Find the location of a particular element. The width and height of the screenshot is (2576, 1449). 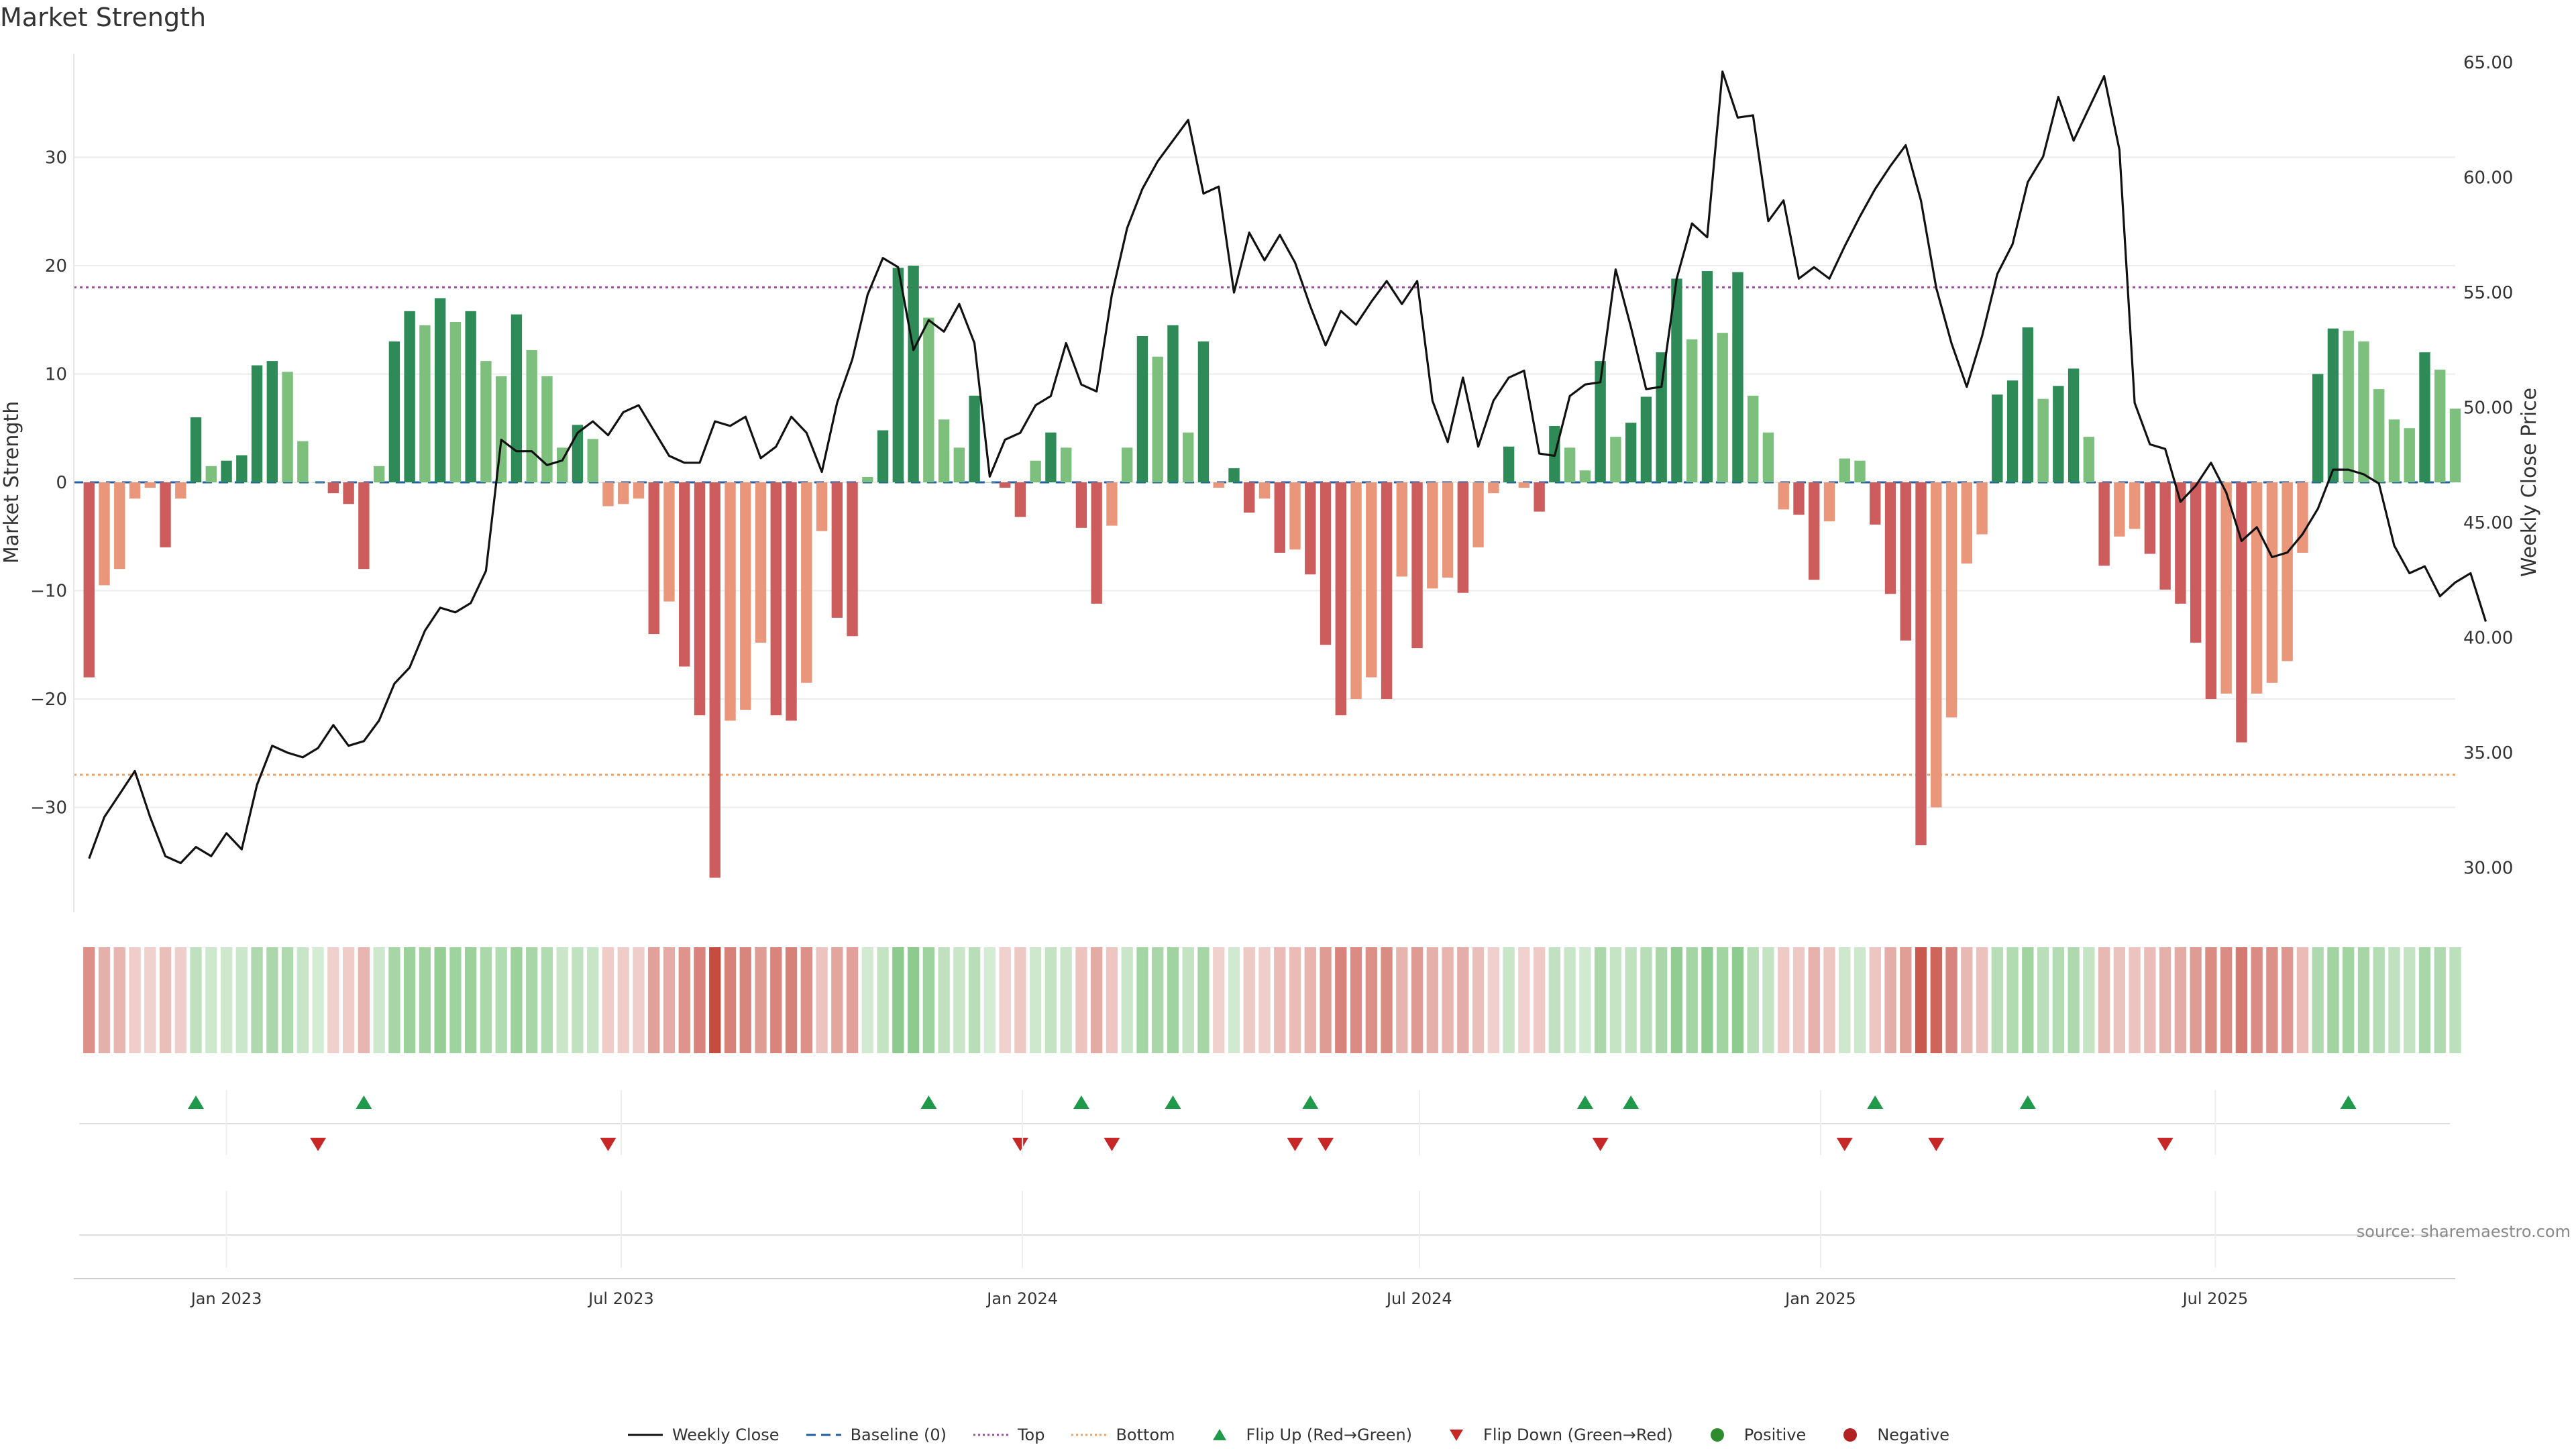

legend-item: Negative is located at coordinates (1890, 1435).